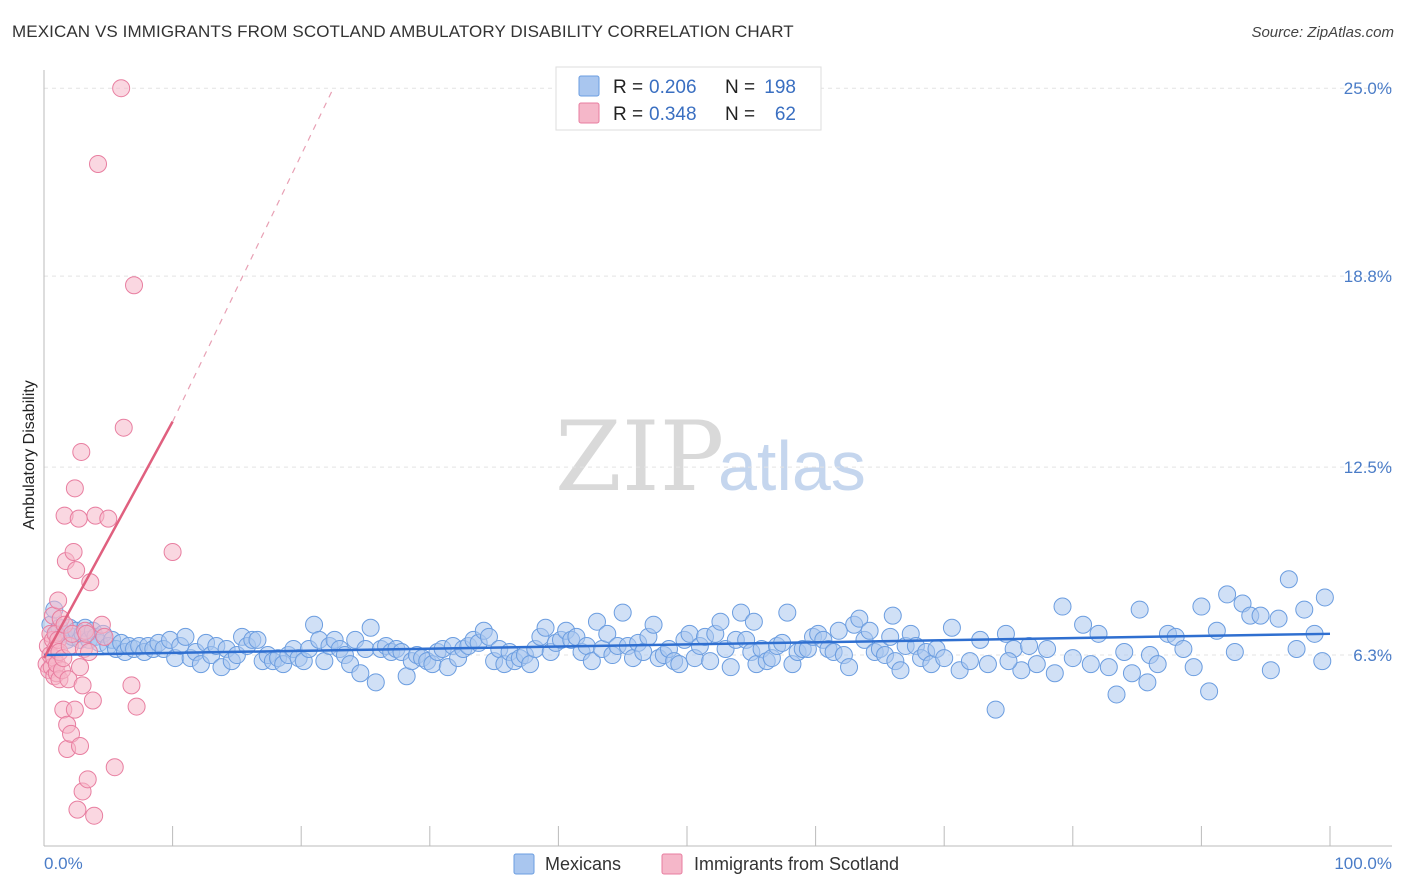 The image size is (1406, 892). I want to click on x-tick-label-max: 100.0%, so click(1363, 863).